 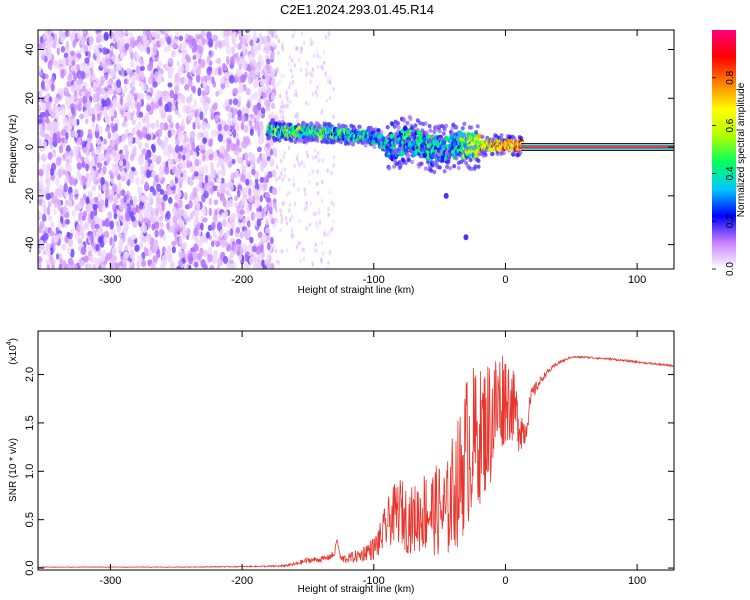 I want to click on signal-cell, so click(x=430, y=141).